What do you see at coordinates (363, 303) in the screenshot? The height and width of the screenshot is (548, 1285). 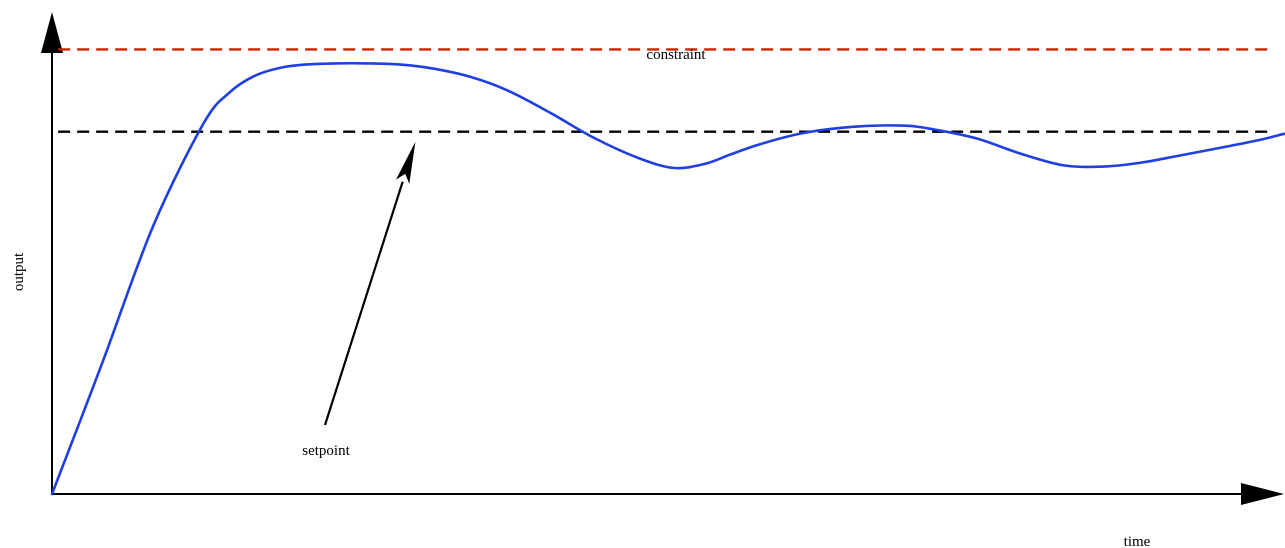 I see `setpoint-arrow` at bounding box center [363, 303].